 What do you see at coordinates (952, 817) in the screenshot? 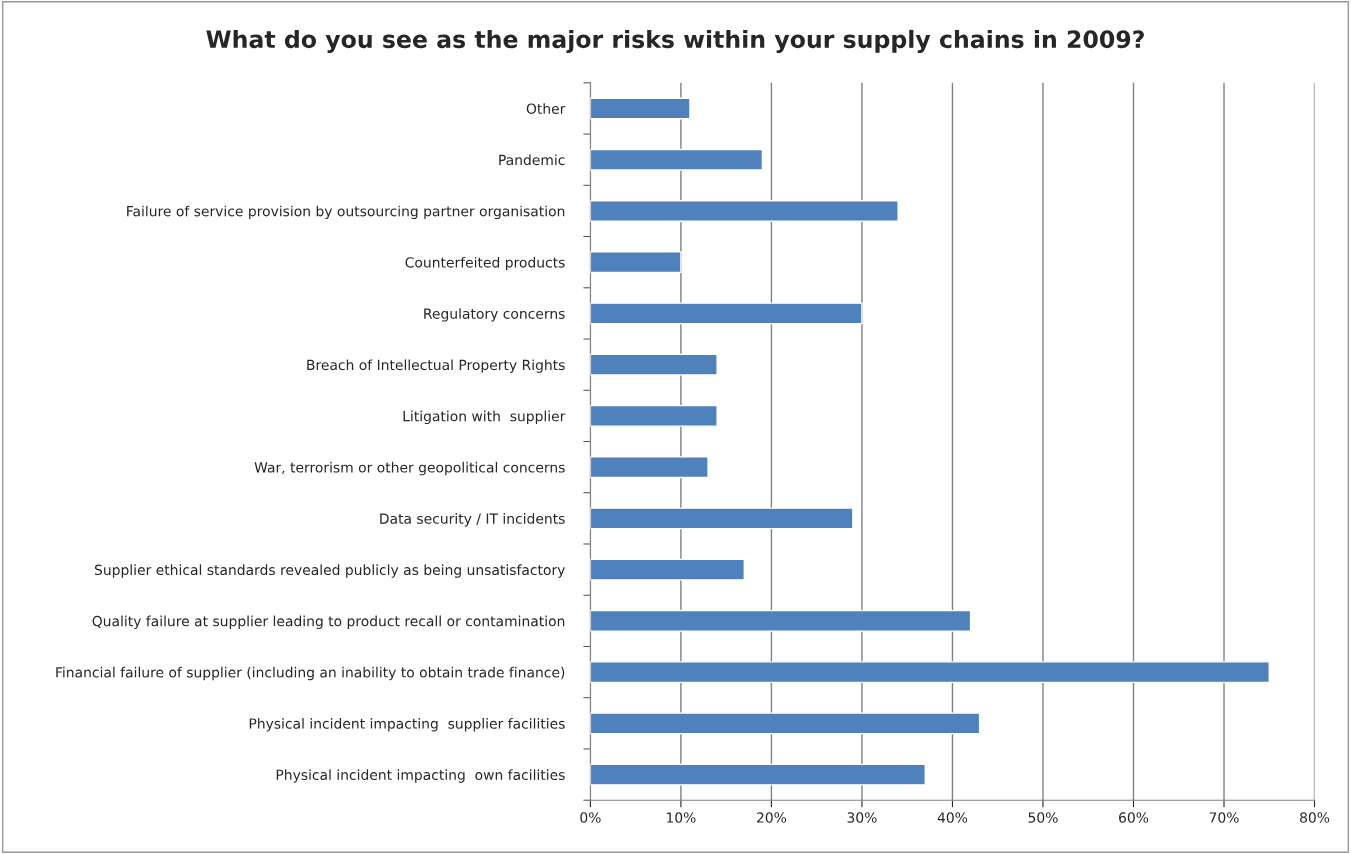
I see `x-tick-label: 40%` at bounding box center [952, 817].